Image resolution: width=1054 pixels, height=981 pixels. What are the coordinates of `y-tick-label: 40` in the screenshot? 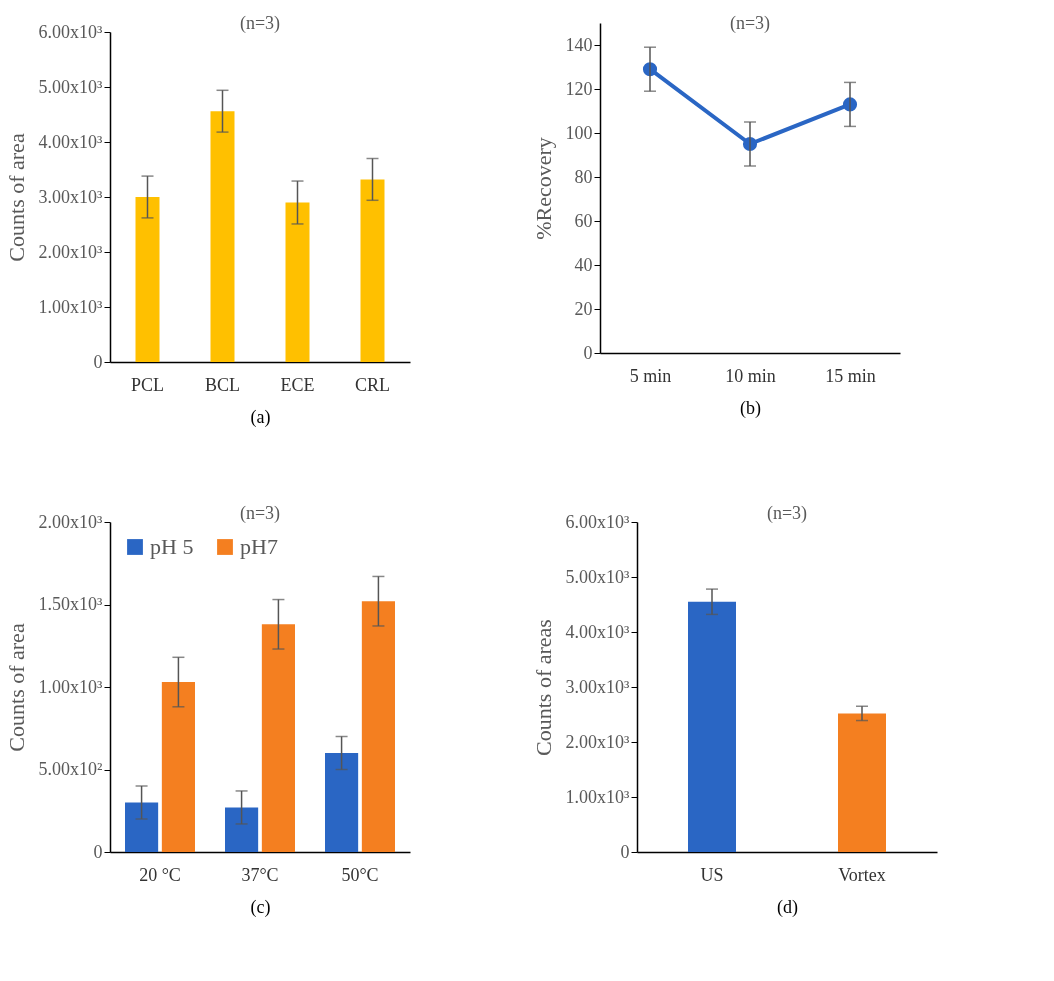 It's located at (583, 264).